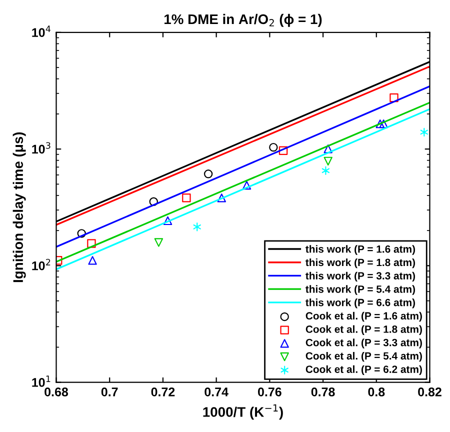 Image resolution: width=450 pixels, height=432 pixels. I want to click on legend-label: Cook et al. (P = 5.4 atm), so click(364, 357).